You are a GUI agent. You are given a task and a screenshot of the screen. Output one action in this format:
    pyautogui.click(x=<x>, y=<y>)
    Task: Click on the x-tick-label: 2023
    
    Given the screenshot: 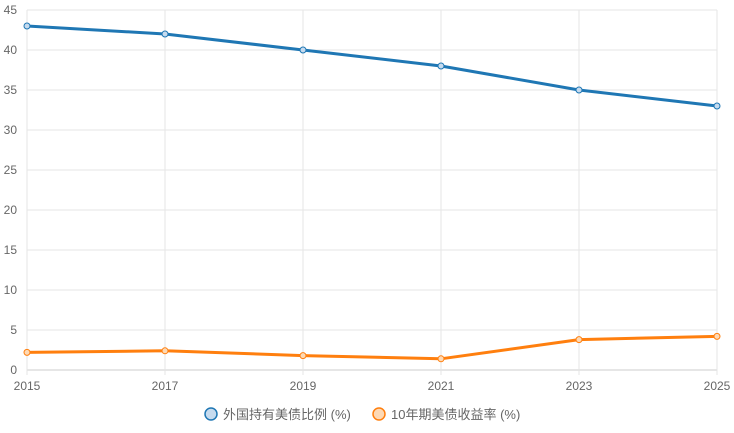 What is the action you would take?
    pyautogui.click(x=579, y=386)
    